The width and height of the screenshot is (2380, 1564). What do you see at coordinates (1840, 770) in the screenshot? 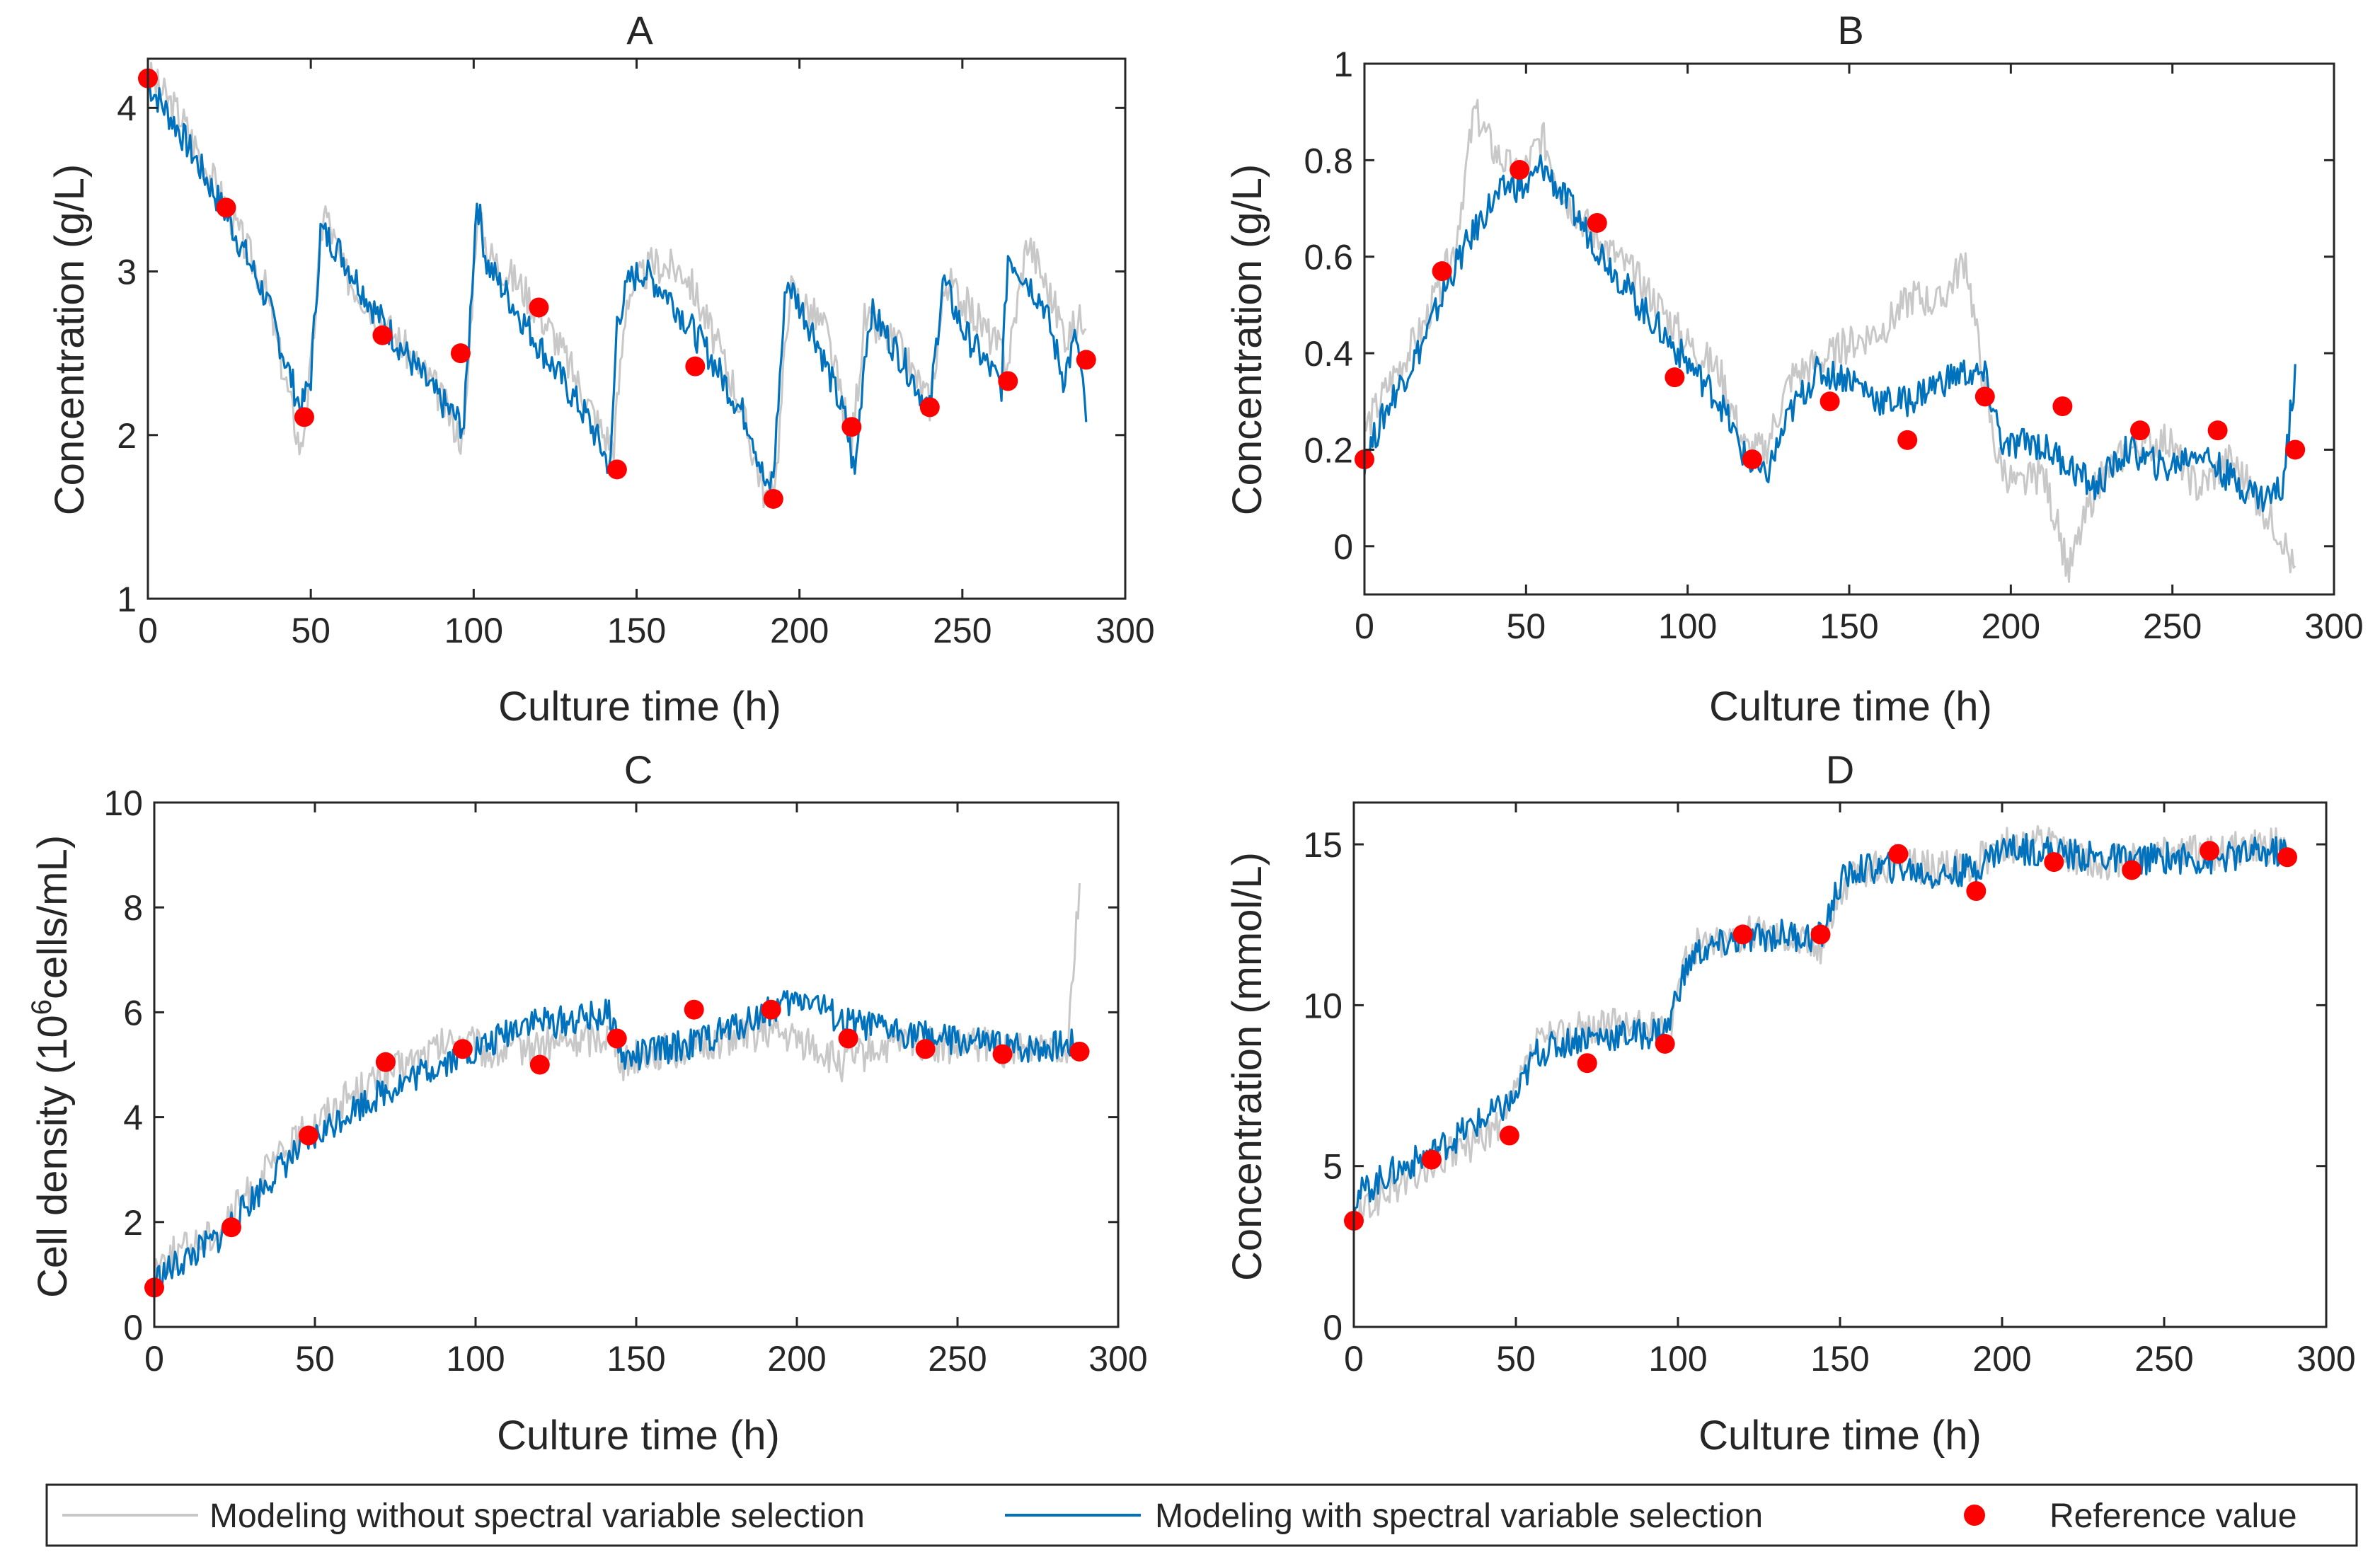
I see `panel-title-D: D` at bounding box center [1840, 770].